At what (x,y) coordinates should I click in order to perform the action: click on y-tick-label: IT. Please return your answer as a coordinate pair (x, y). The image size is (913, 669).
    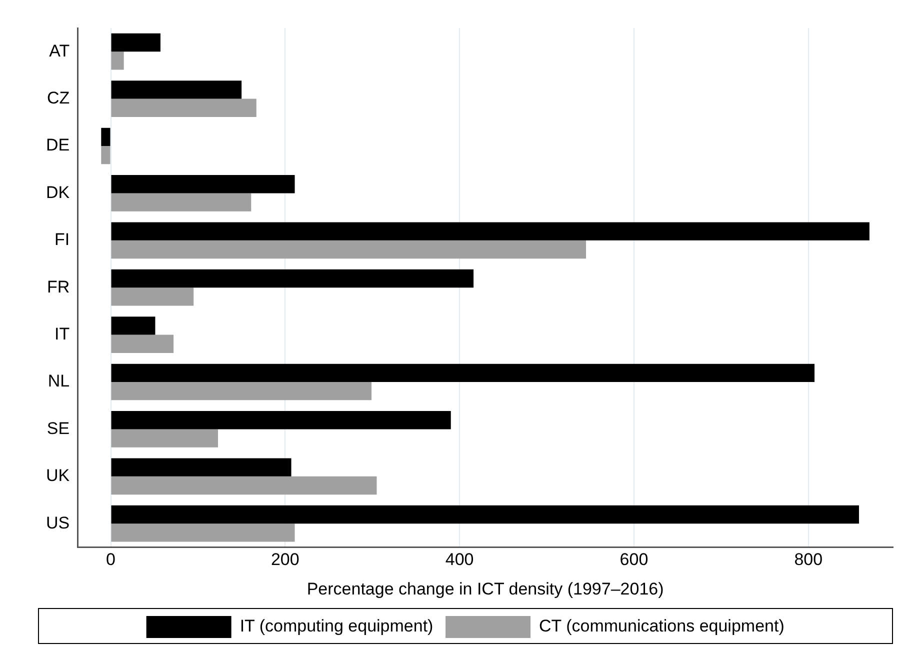
    Looking at the image, I should click on (62, 334).